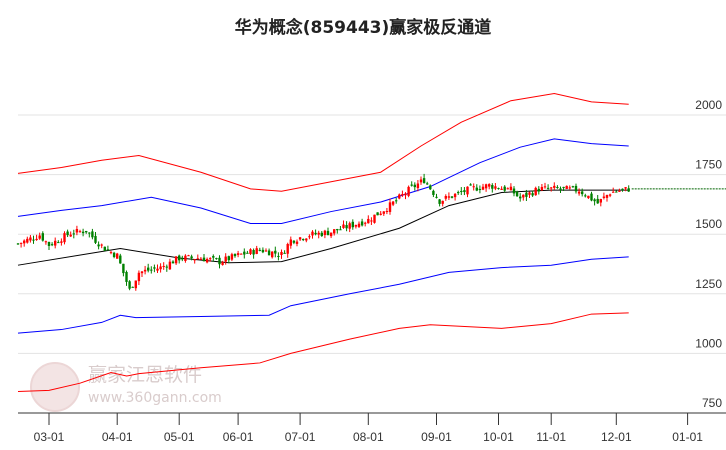 This screenshot has width=726, height=450. Describe the element at coordinates (708, 343) in the screenshot. I see `y-tick-label: 1000` at that location.